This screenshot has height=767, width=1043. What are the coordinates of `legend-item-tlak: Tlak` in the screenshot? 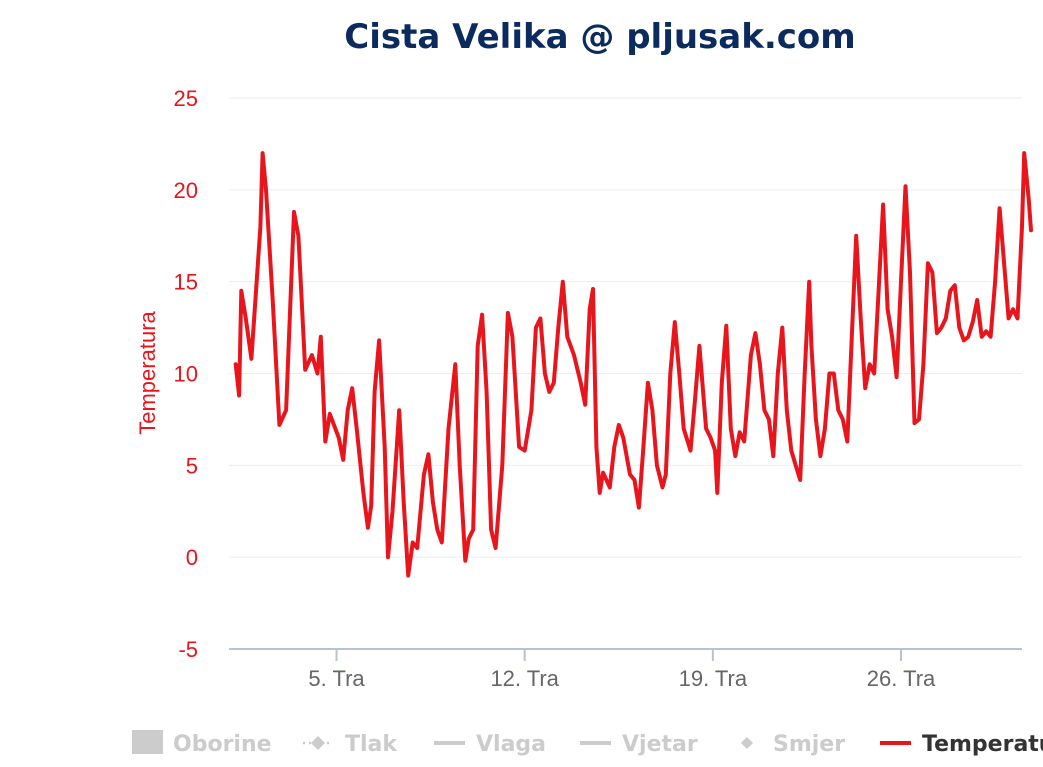 It's located at (350, 744).